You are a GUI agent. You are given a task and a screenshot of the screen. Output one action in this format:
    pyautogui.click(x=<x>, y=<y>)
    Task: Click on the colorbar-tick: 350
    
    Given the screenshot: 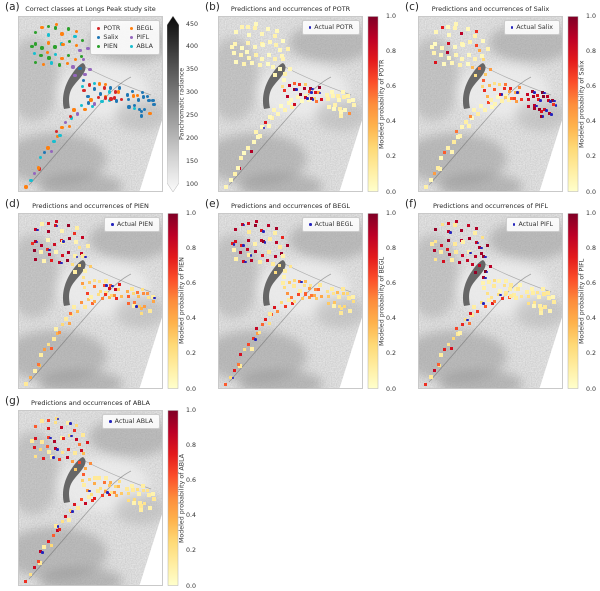 What is the action you would take?
    pyautogui.click(x=192, y=70)
    